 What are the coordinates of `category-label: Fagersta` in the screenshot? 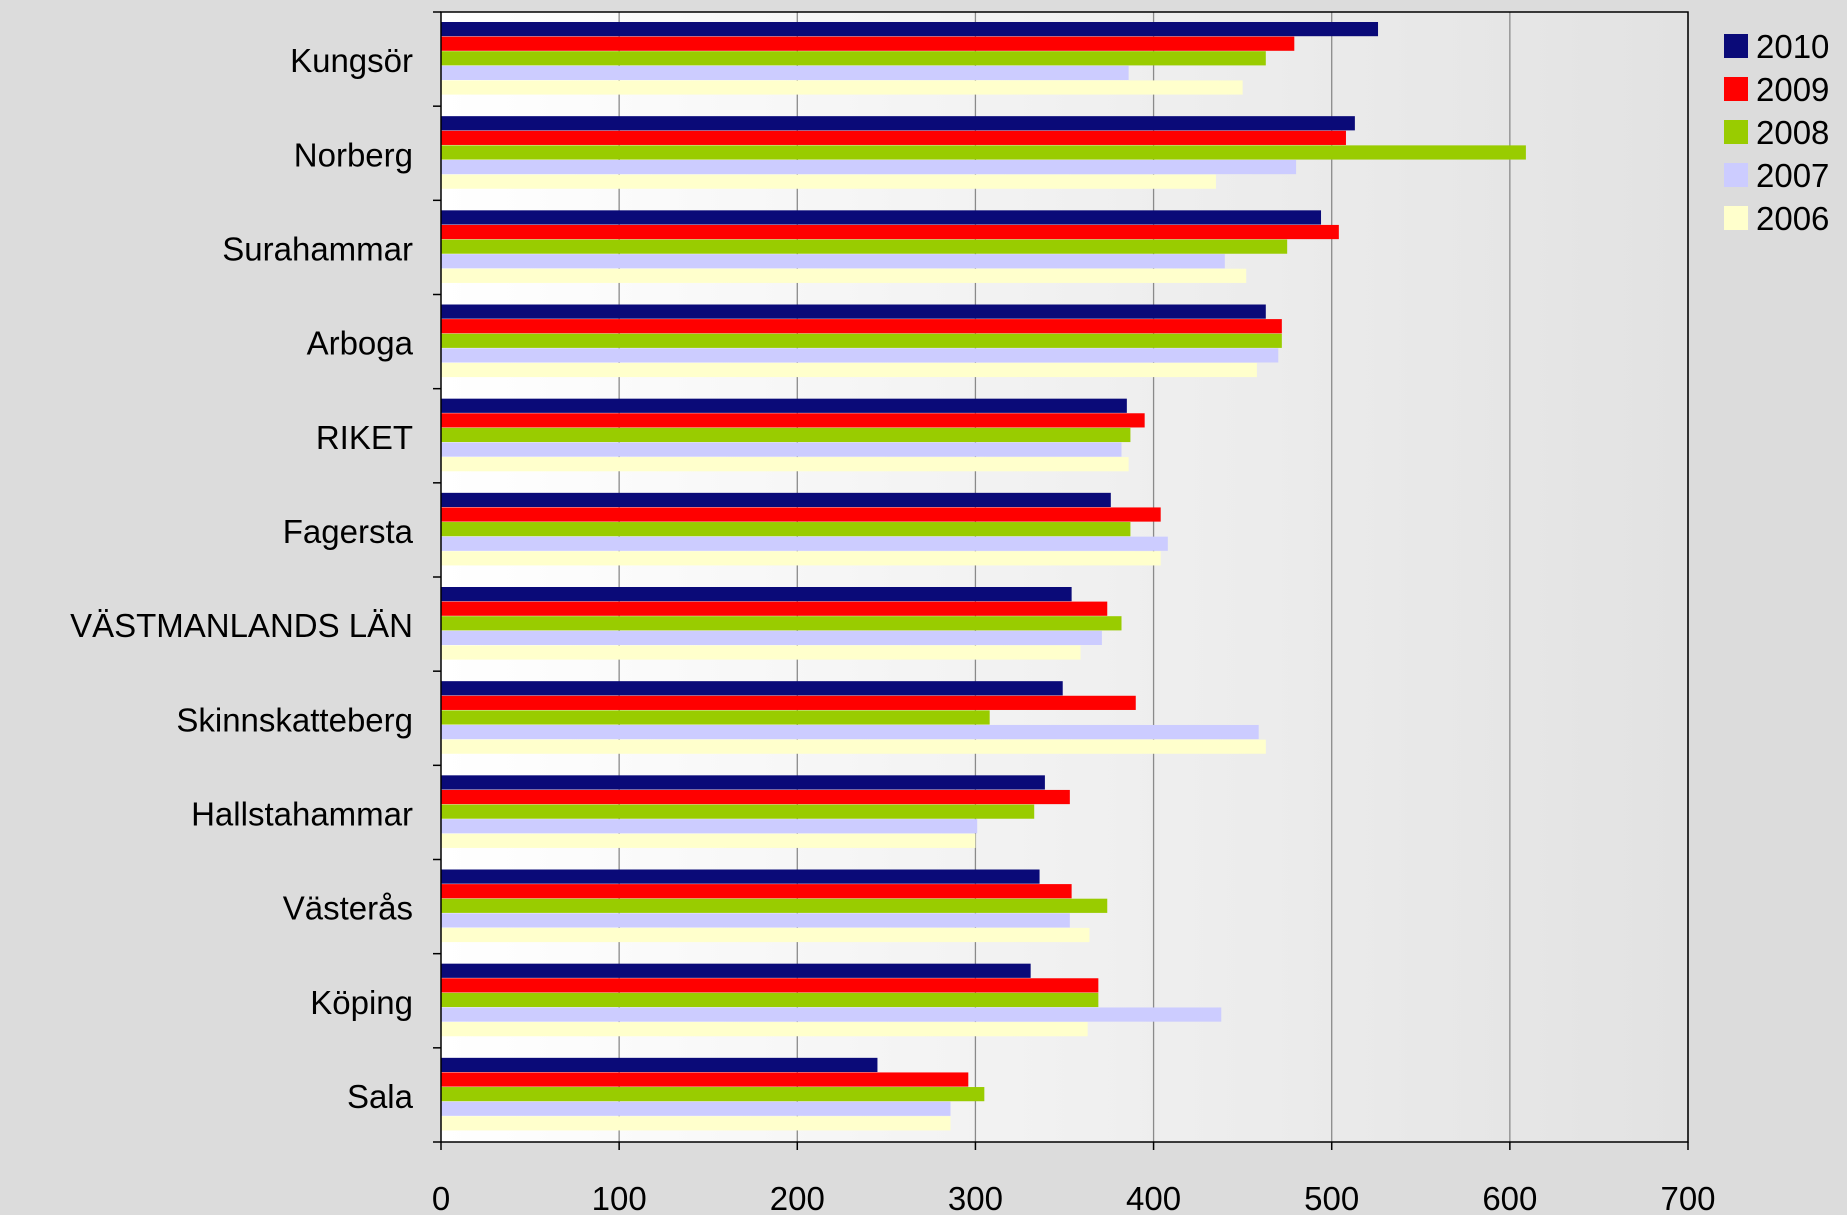 It's located at (348, 531).